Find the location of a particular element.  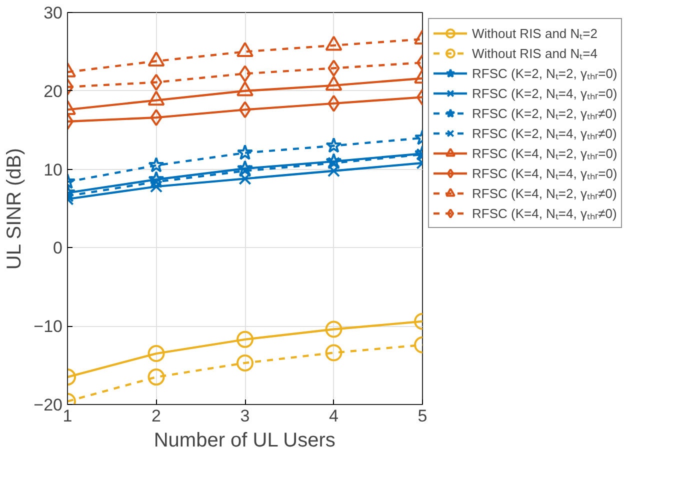

y-tick-label: 10 is located at coordinates (53, 170).